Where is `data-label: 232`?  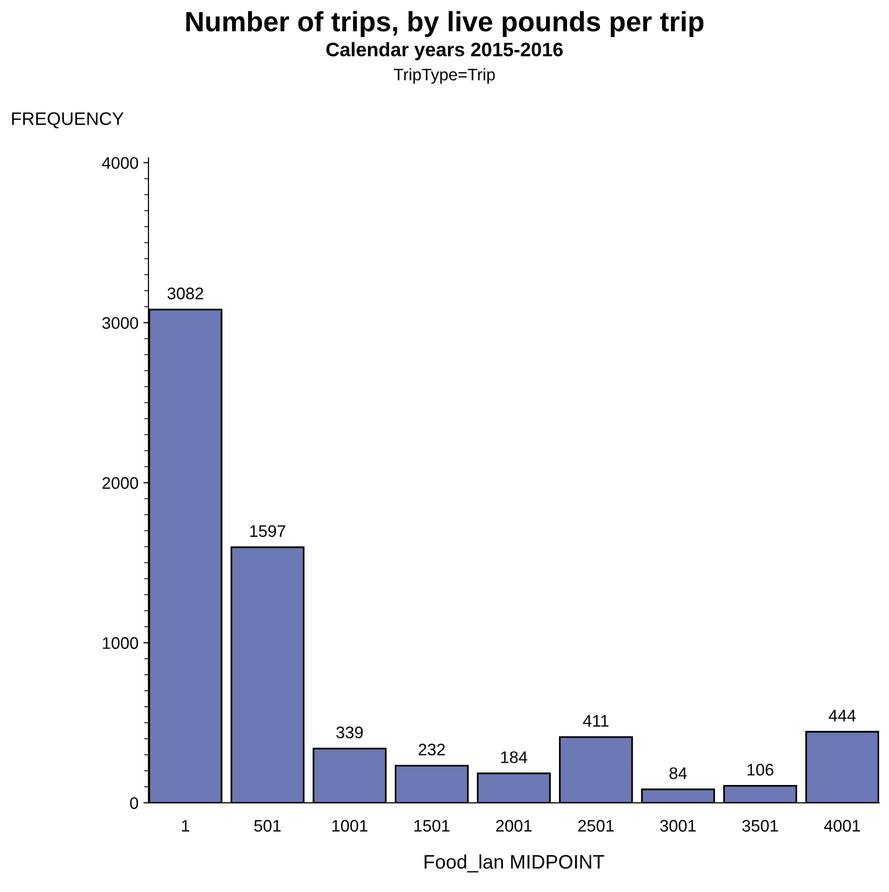 data-label: 232 is located at coordinates (431, 750).